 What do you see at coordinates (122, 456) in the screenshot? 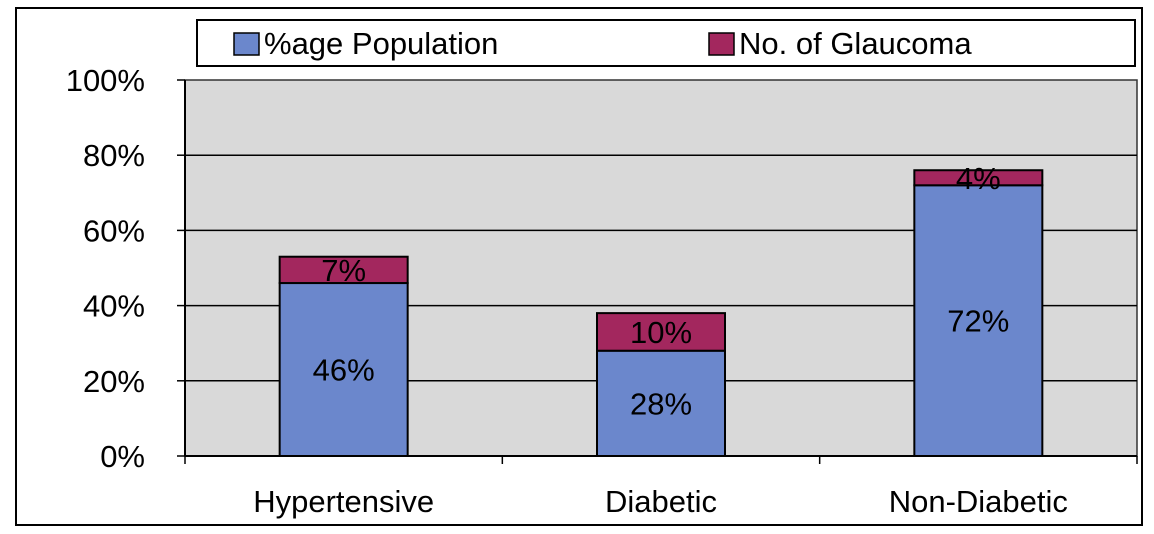
I see `y-tick-label: 0%` at bounding box center [122, 456].